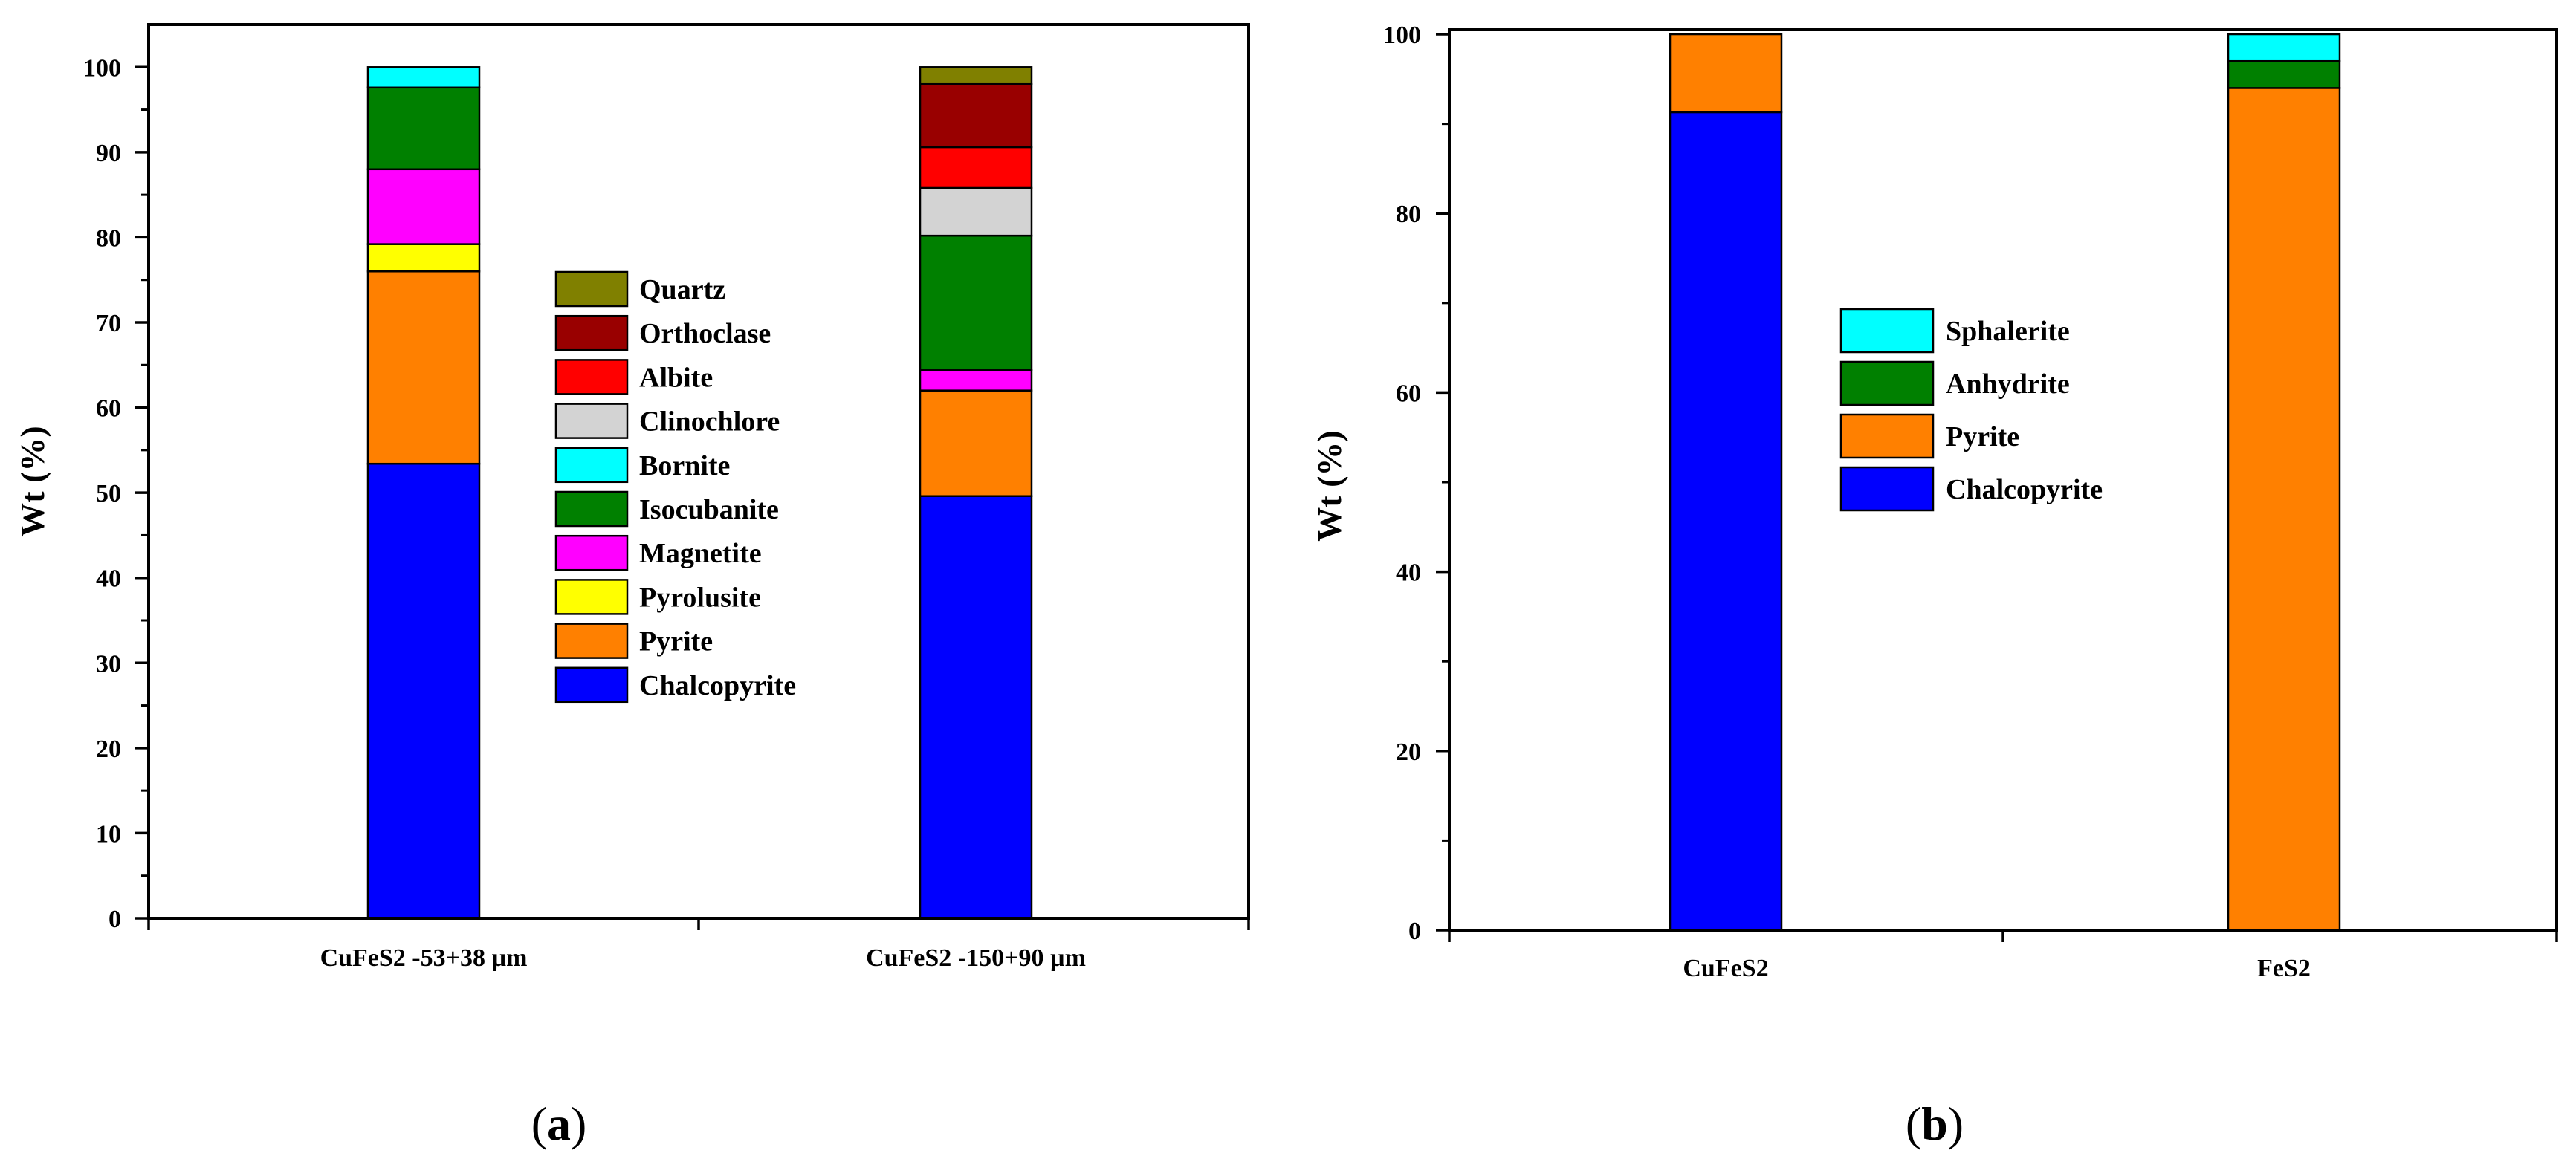 This screenshot has width=2576, height=1162. Describe the element at coordinates (424, 958) in the screenshot. I see `x-category-label-a-cufes2-53-38-m: CuFeS2 -53+38 µm` at that location.